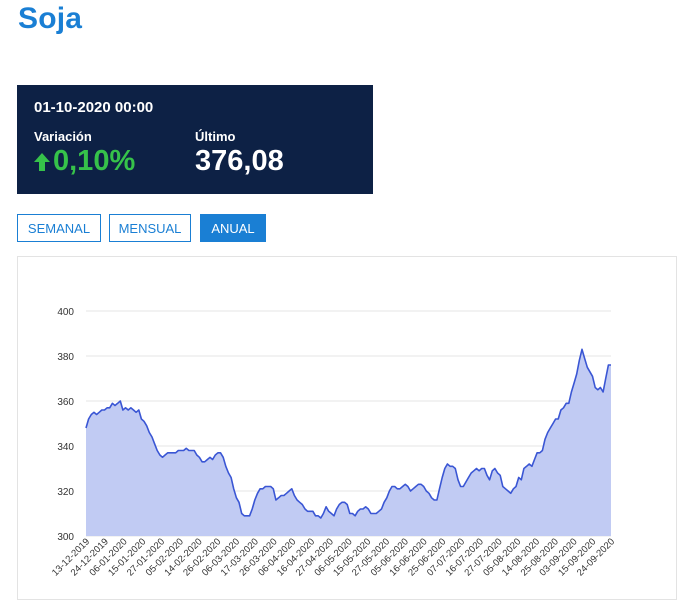 This screenshot has height=605, width=693. Describe the element at coordinates (65, 312) in the screenshot. I see `y-tick-label: 400` at that location.